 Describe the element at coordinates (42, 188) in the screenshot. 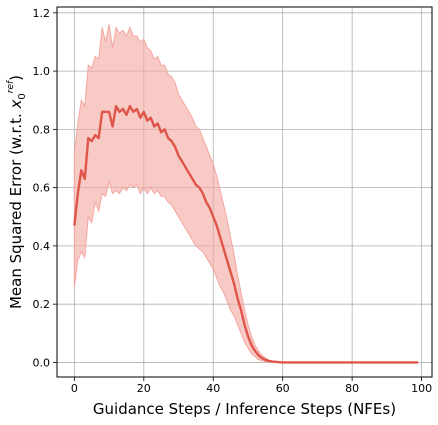

I see `y-tick-label: 0.6` at that location.